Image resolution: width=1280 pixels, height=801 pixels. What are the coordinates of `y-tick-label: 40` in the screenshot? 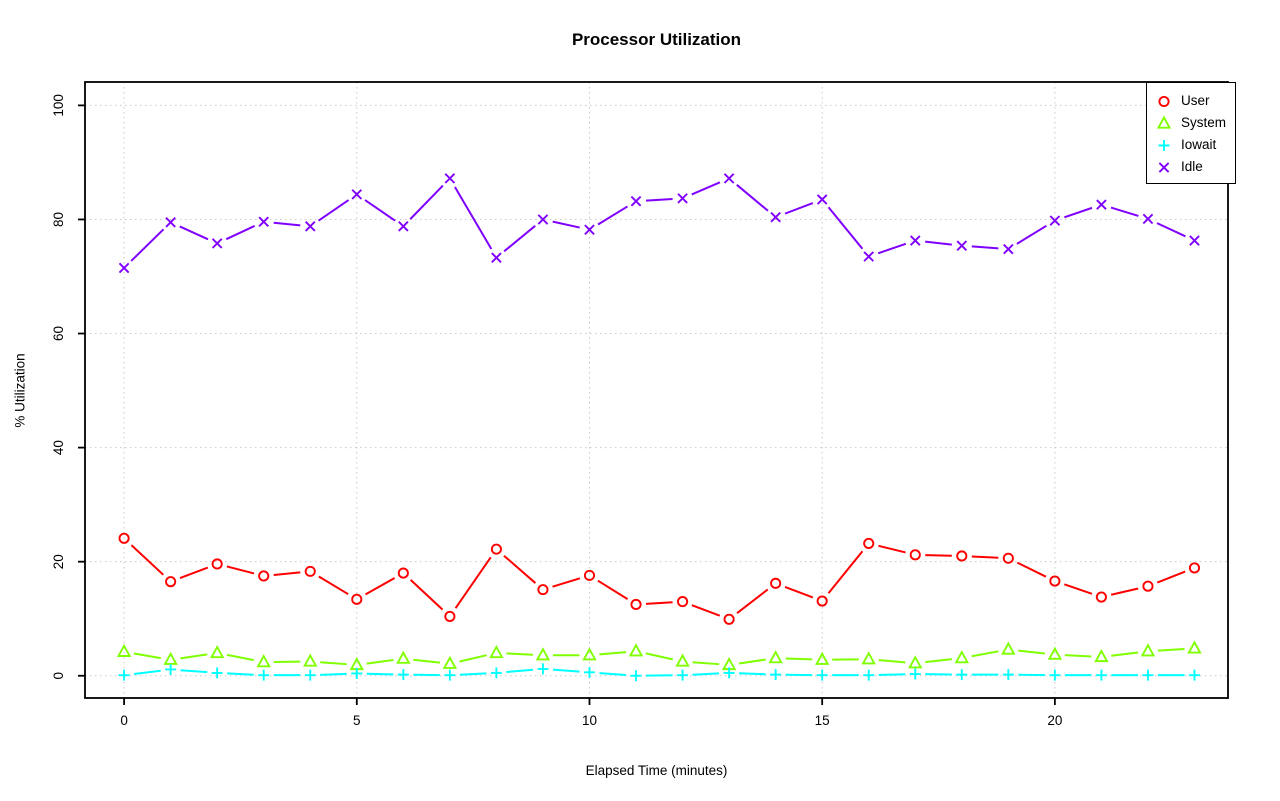 It's located at (58, 447).